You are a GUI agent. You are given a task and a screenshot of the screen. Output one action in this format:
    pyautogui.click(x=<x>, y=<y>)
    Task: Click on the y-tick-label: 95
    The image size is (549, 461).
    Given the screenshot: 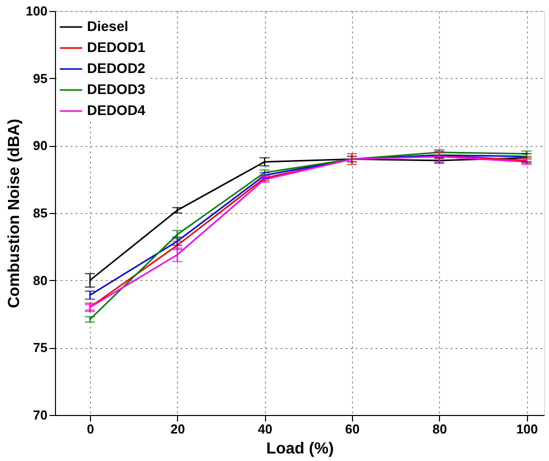 What is the action you would take?
    pyautogui.click(x=40, y=78)
    